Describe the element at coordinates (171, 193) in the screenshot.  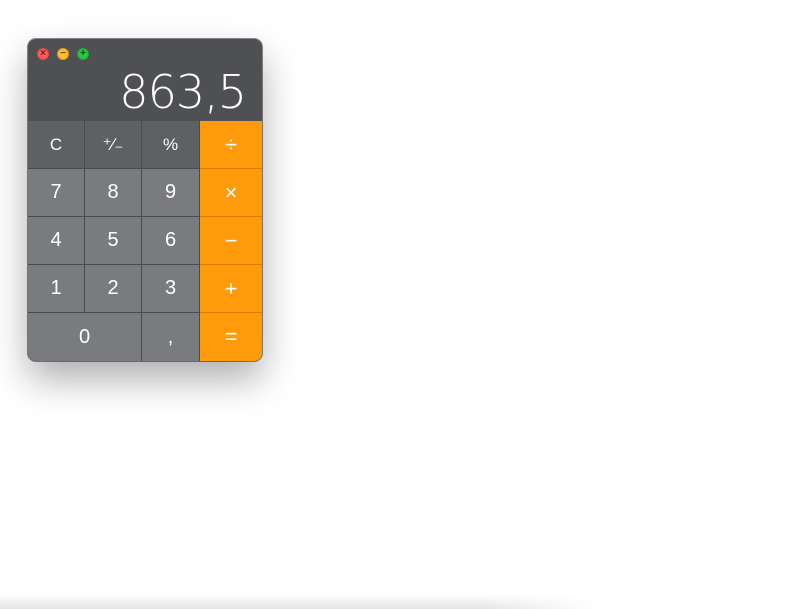
I see `digit-9-button: 9` at that location.